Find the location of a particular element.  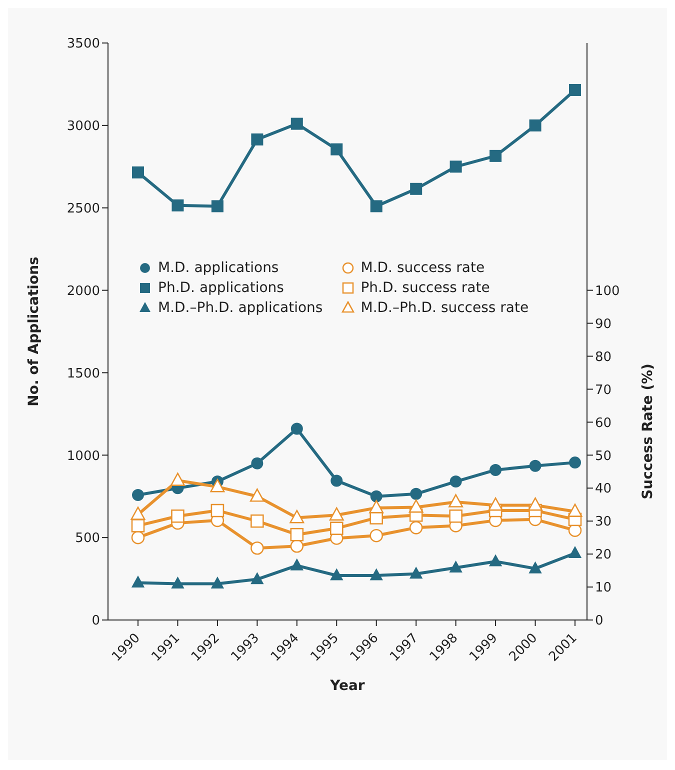

y2-tick-label: 60 is located at coordinates (603, 423).